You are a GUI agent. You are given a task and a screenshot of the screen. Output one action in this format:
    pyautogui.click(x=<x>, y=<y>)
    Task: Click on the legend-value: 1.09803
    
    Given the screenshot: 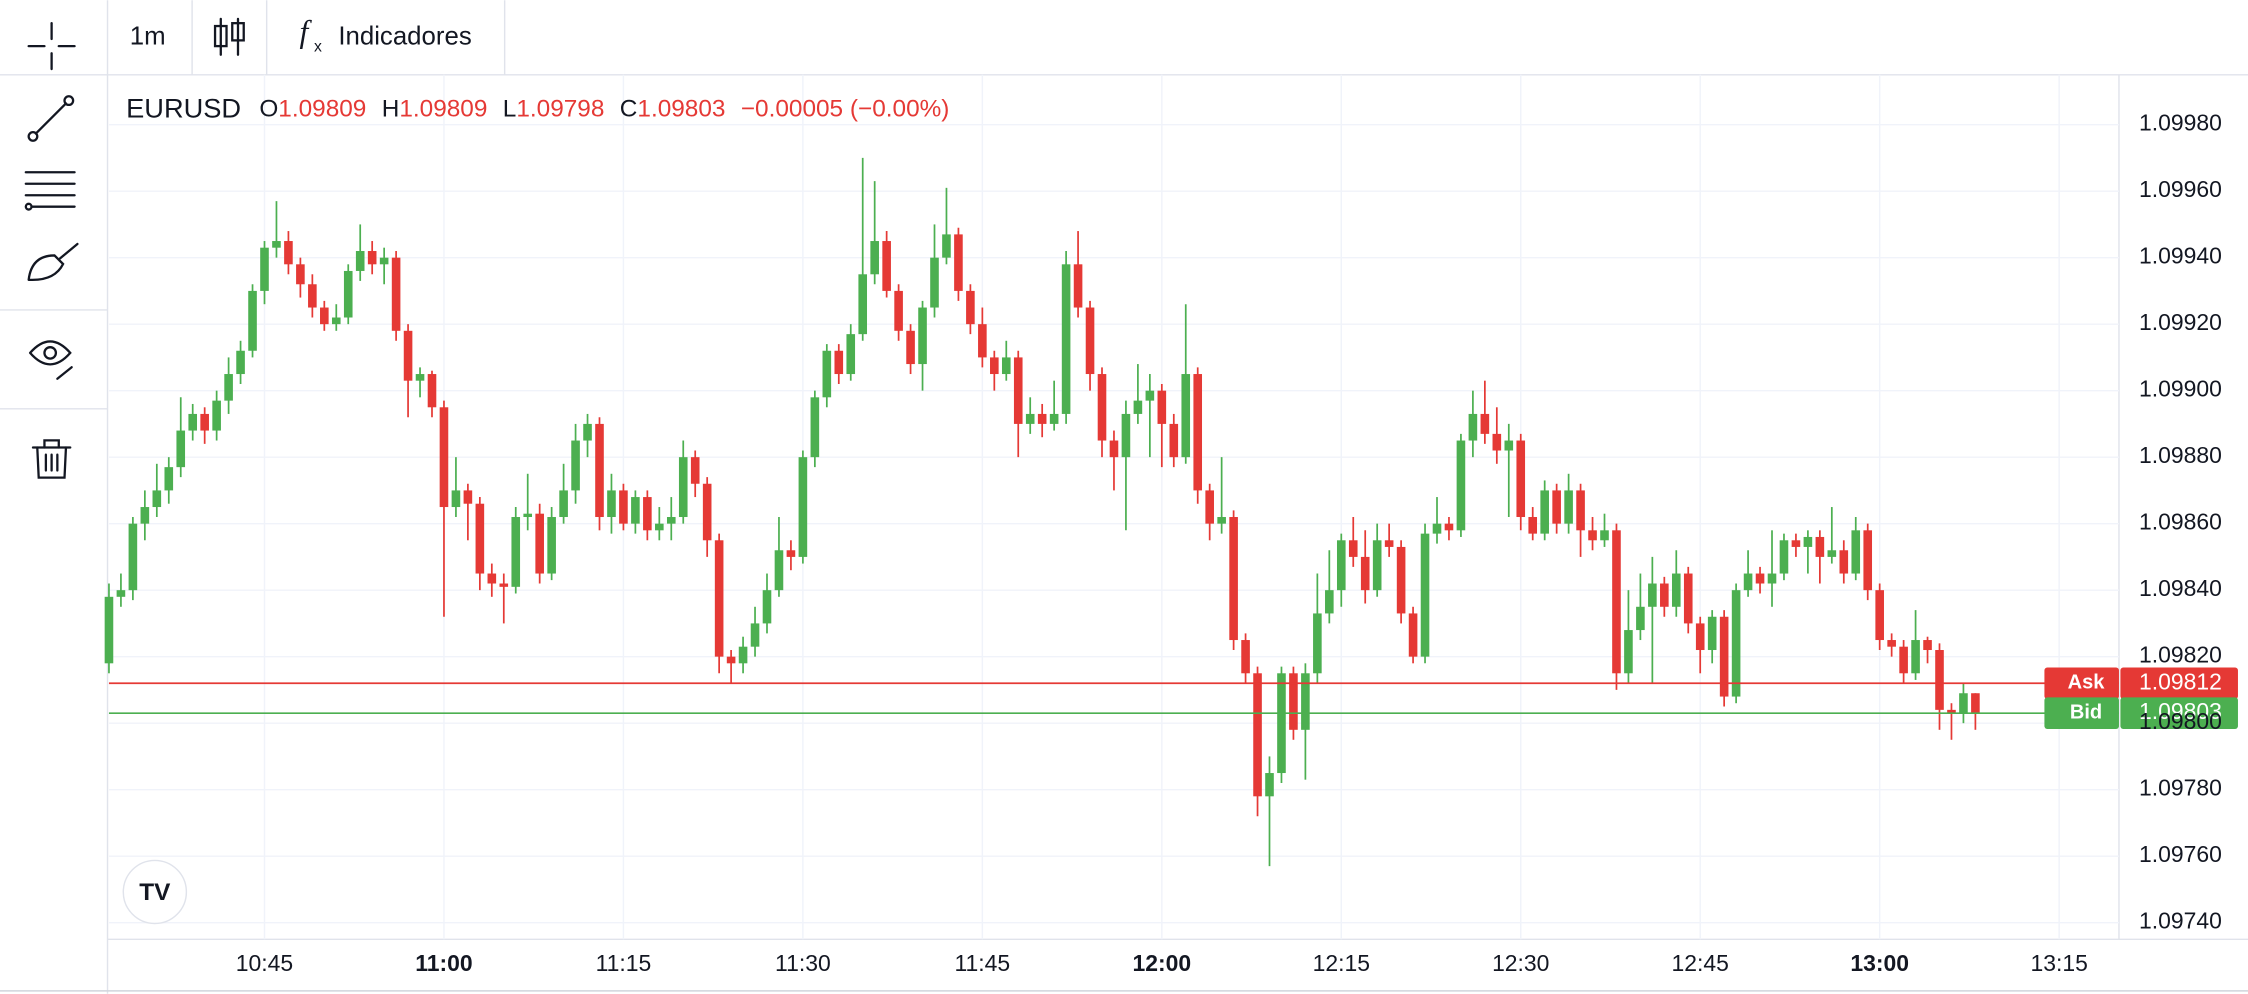 What is the action you would take?
    pyautogui.click(x=681, y=109)
    